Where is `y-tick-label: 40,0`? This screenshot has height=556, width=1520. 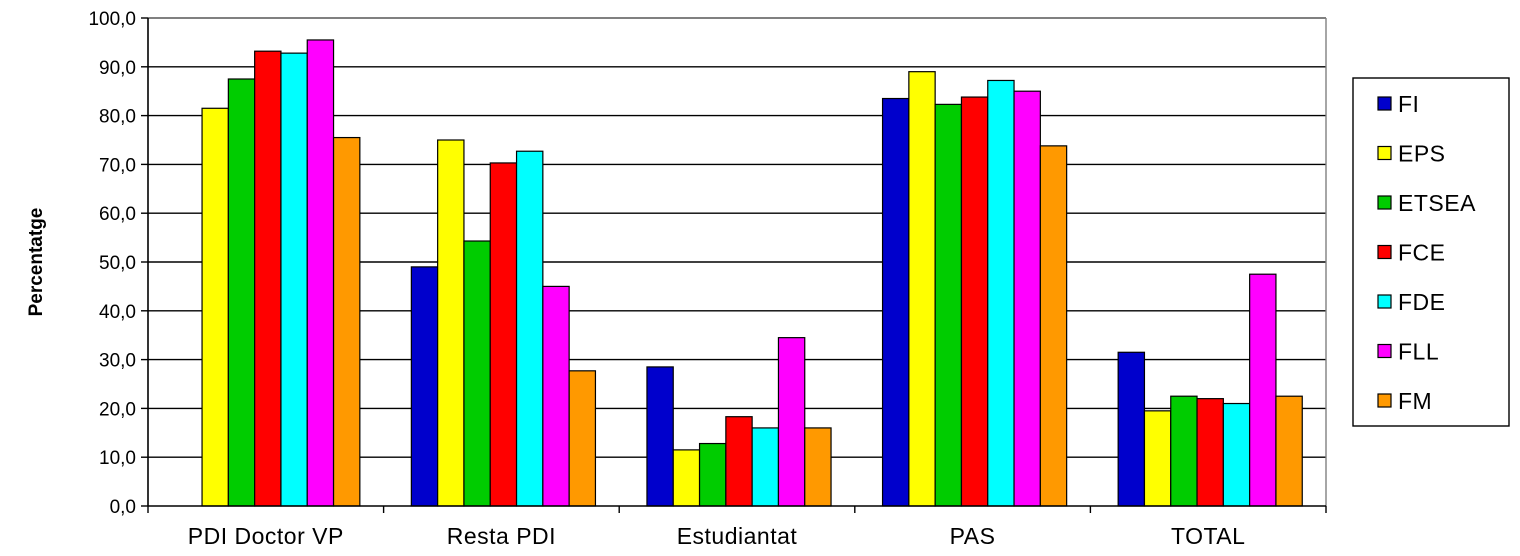
y-tick-label: 40,0 is located at coordinates (117, 312).